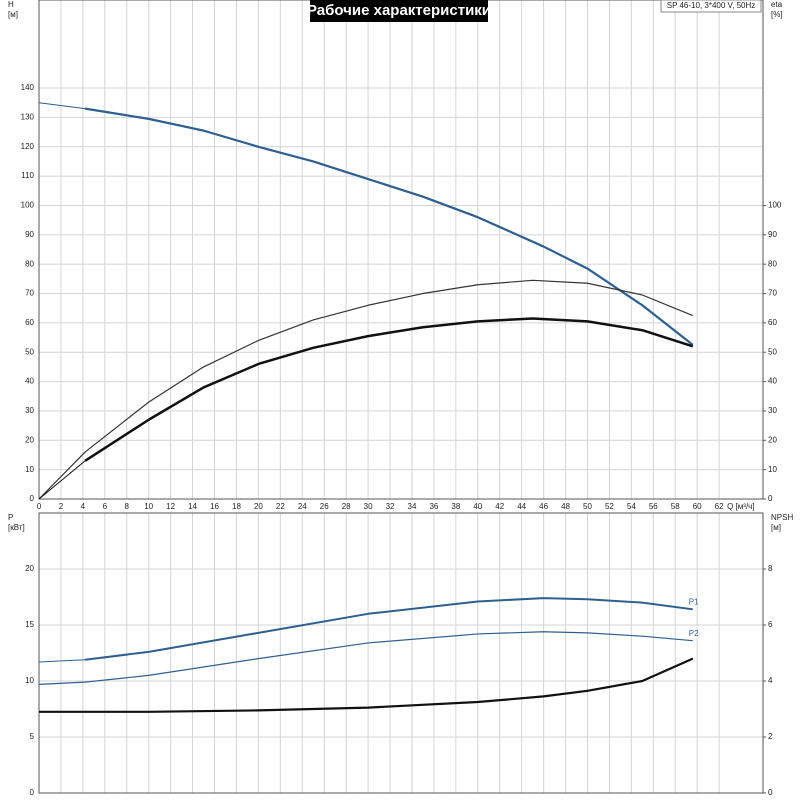 The width and height of the screenshot is (800, 800). What do you see at coordinates (29, 410) in the screenshot?
I see `y-tick-label: 30` at bounding box center [29, 410].